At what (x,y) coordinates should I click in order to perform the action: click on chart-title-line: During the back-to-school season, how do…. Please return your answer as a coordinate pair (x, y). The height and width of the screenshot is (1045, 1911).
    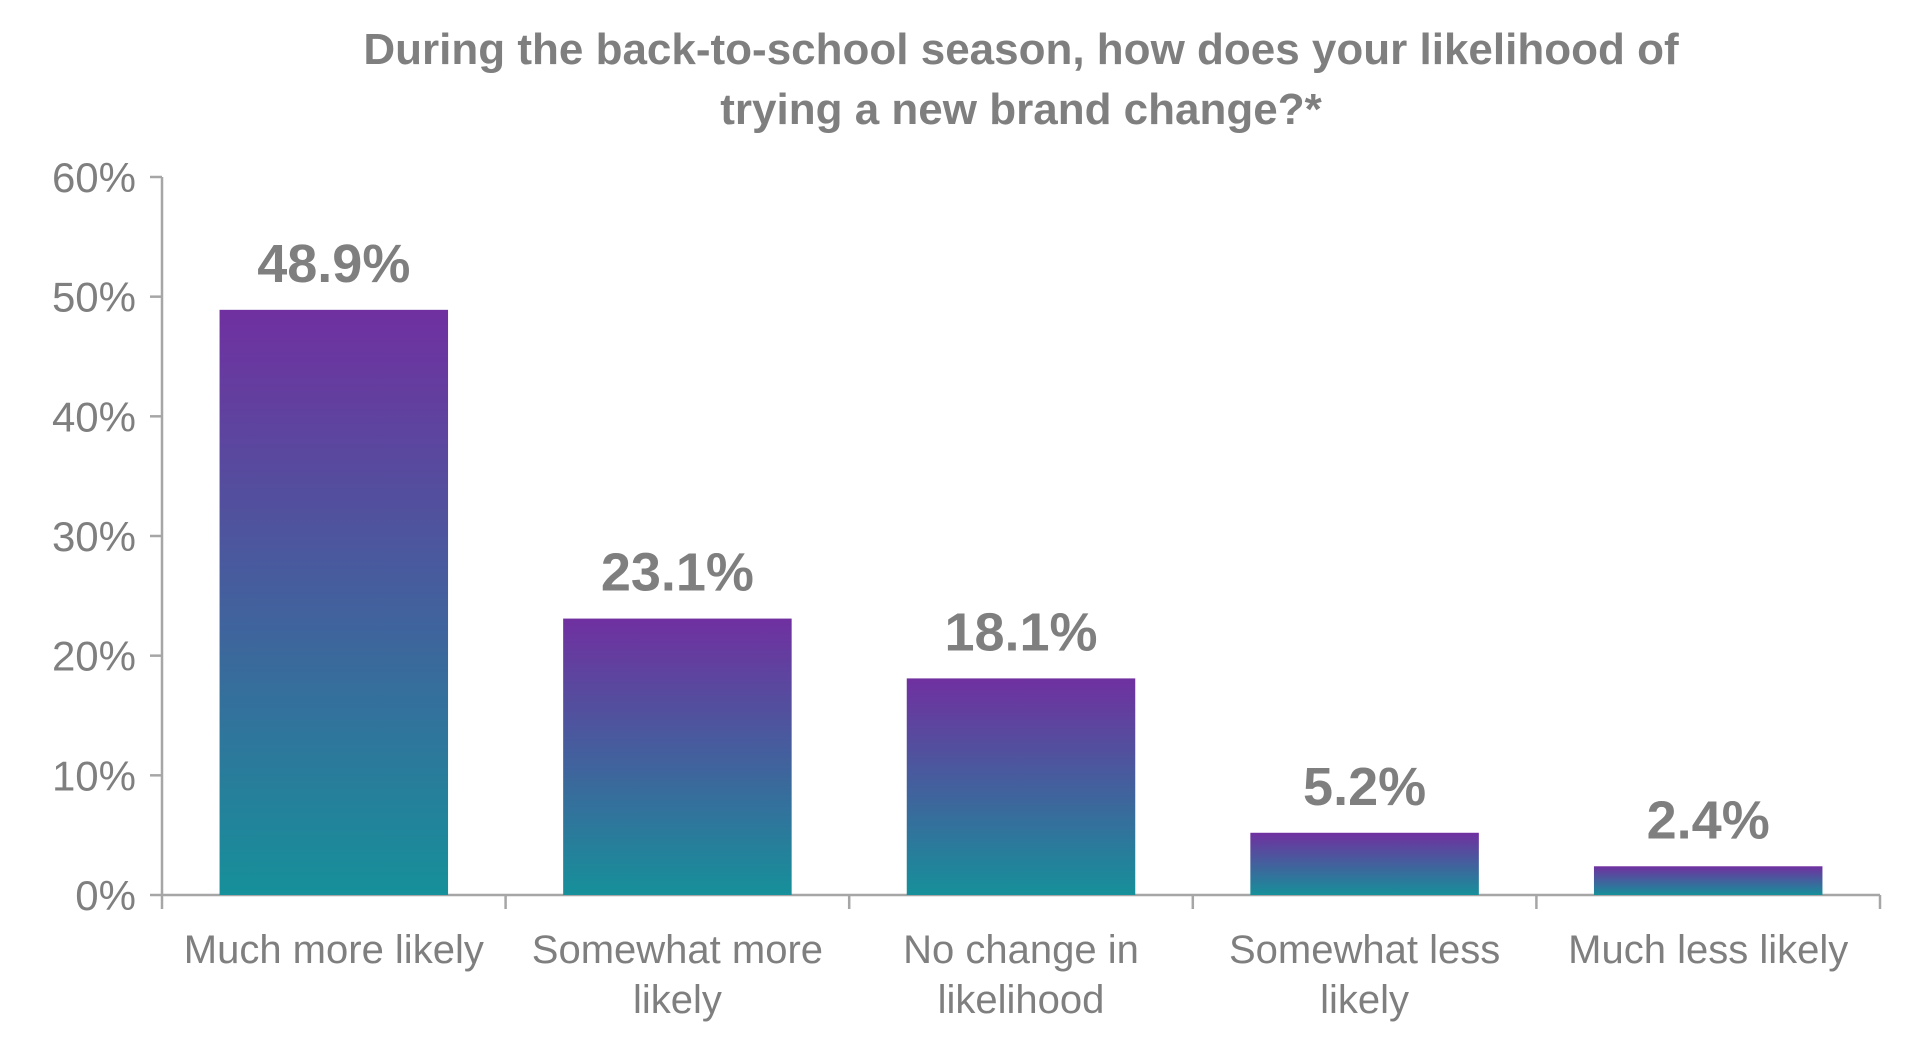
    Looking at the image, I should click on (1021, 49).